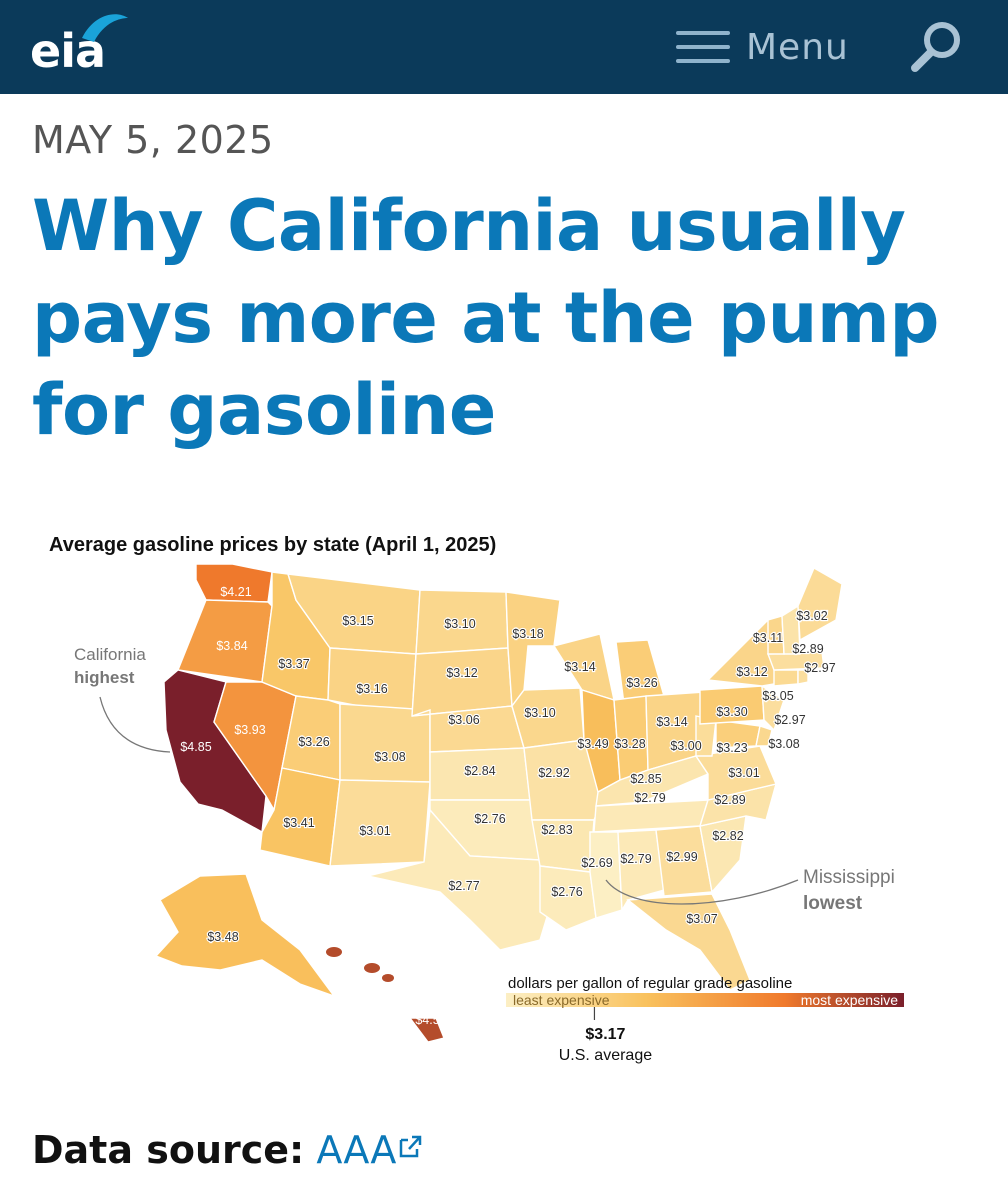 Image resolution: width=1008 pixels, height=1200 pixels. Describe the element at coordinates (796, 661) in the screenshot. I see `state-ma` at that location.